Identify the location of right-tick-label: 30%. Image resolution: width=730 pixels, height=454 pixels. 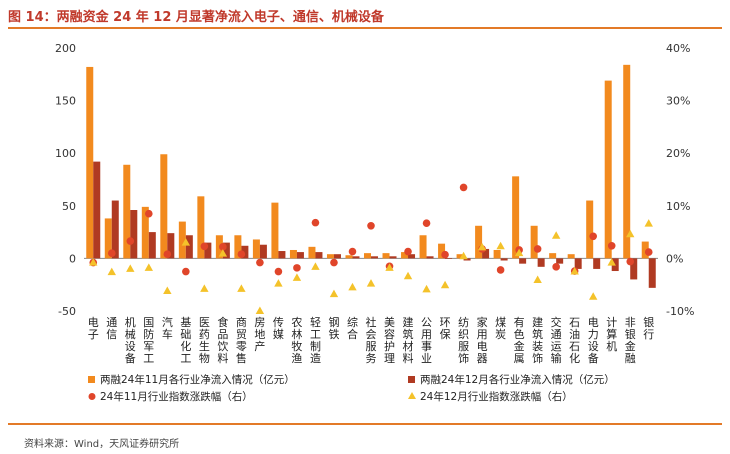
(678, 101).